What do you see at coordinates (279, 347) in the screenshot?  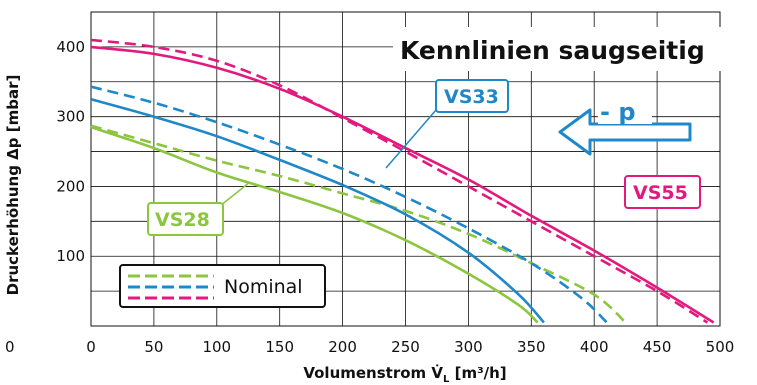 I see `x-tick-label: 150` at bounding box center [279, 347].